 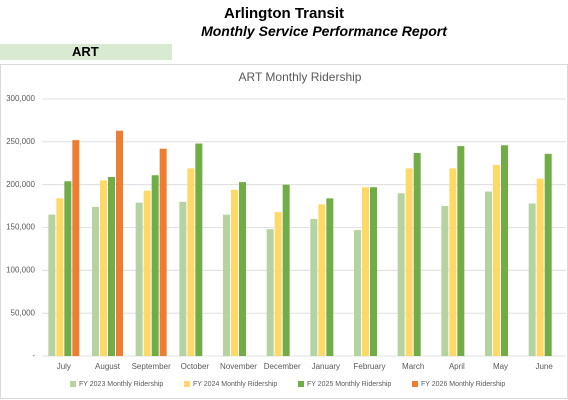 I want to click on y-tick-label: 300,000, so click(x=20, y=98).